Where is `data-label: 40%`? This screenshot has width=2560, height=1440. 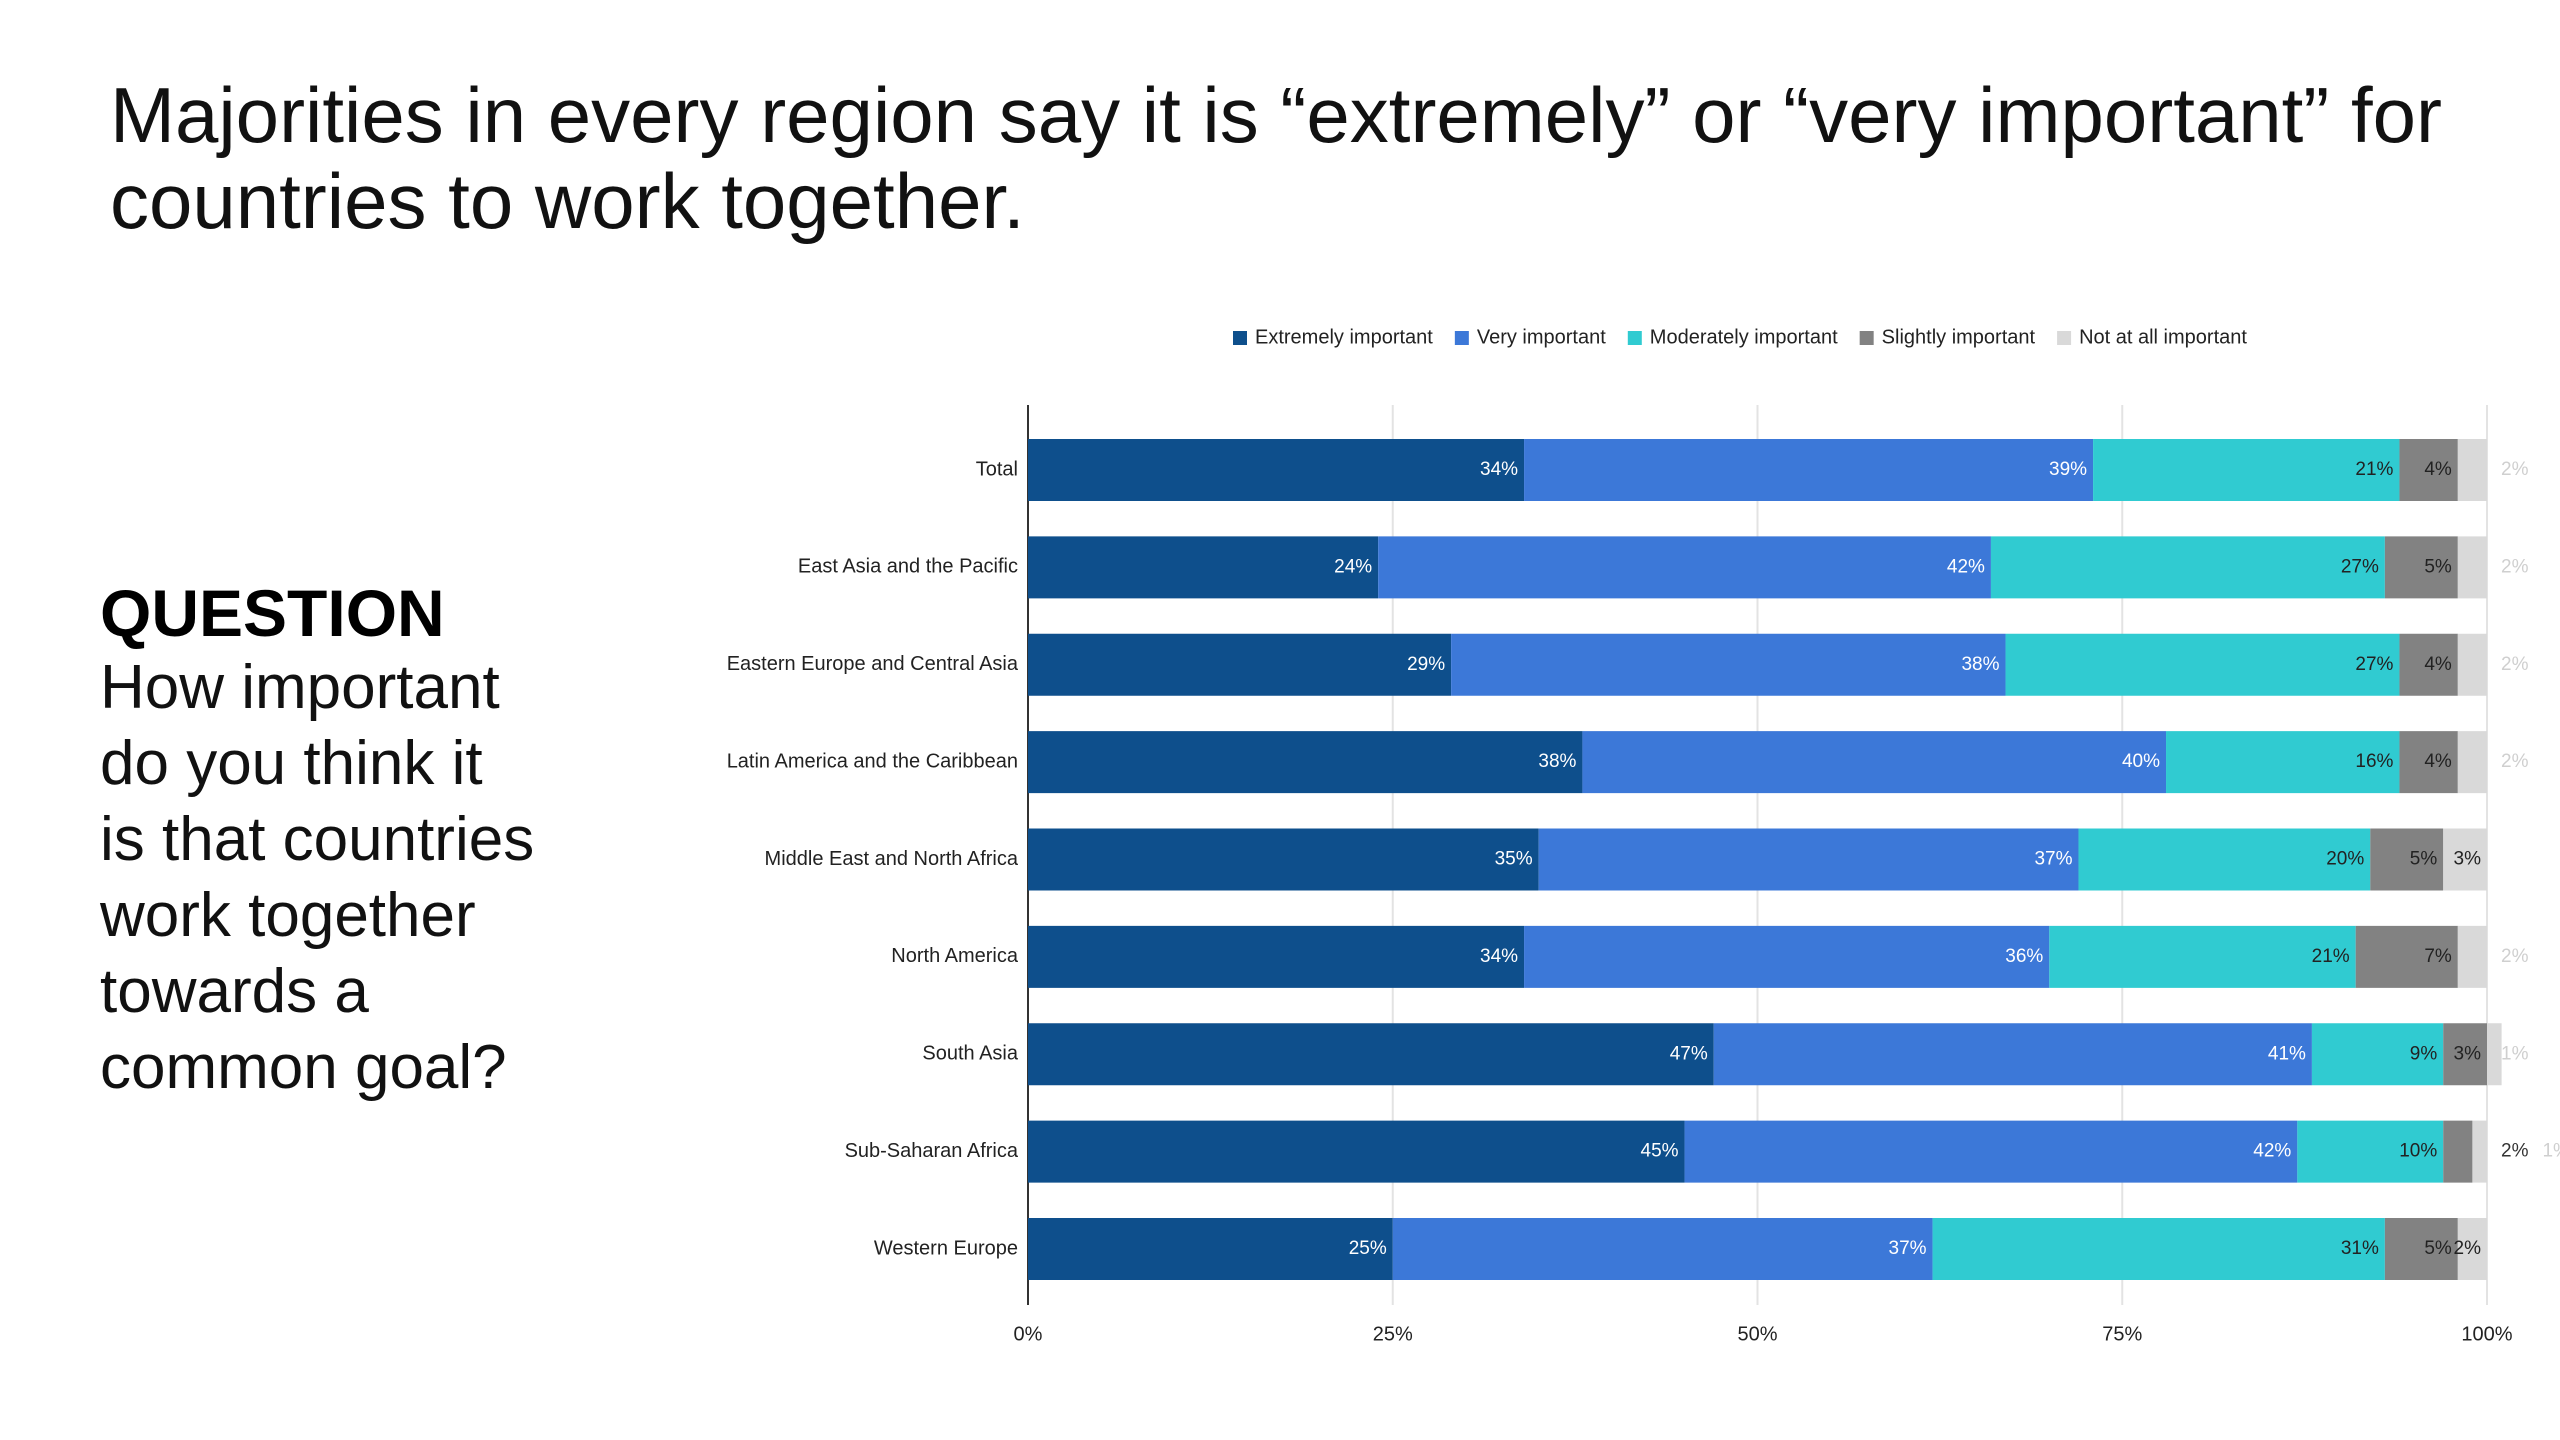
data-label: 40% is located at coordinates (2141, 761).